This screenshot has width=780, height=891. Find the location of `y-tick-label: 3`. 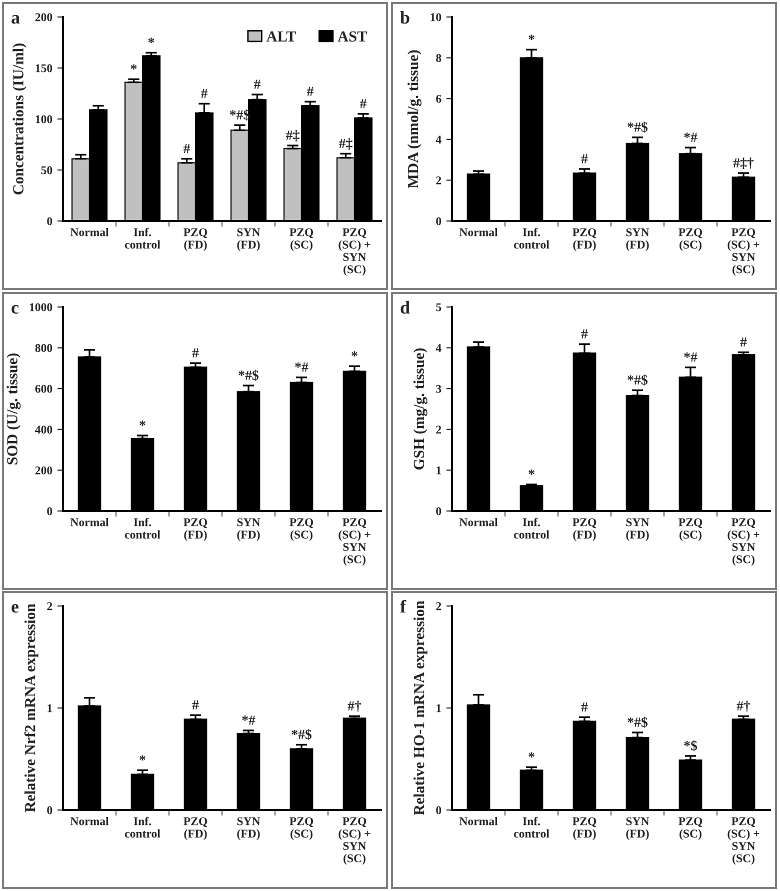

y-tick-label: 3 is located at coordinates (439, 388).